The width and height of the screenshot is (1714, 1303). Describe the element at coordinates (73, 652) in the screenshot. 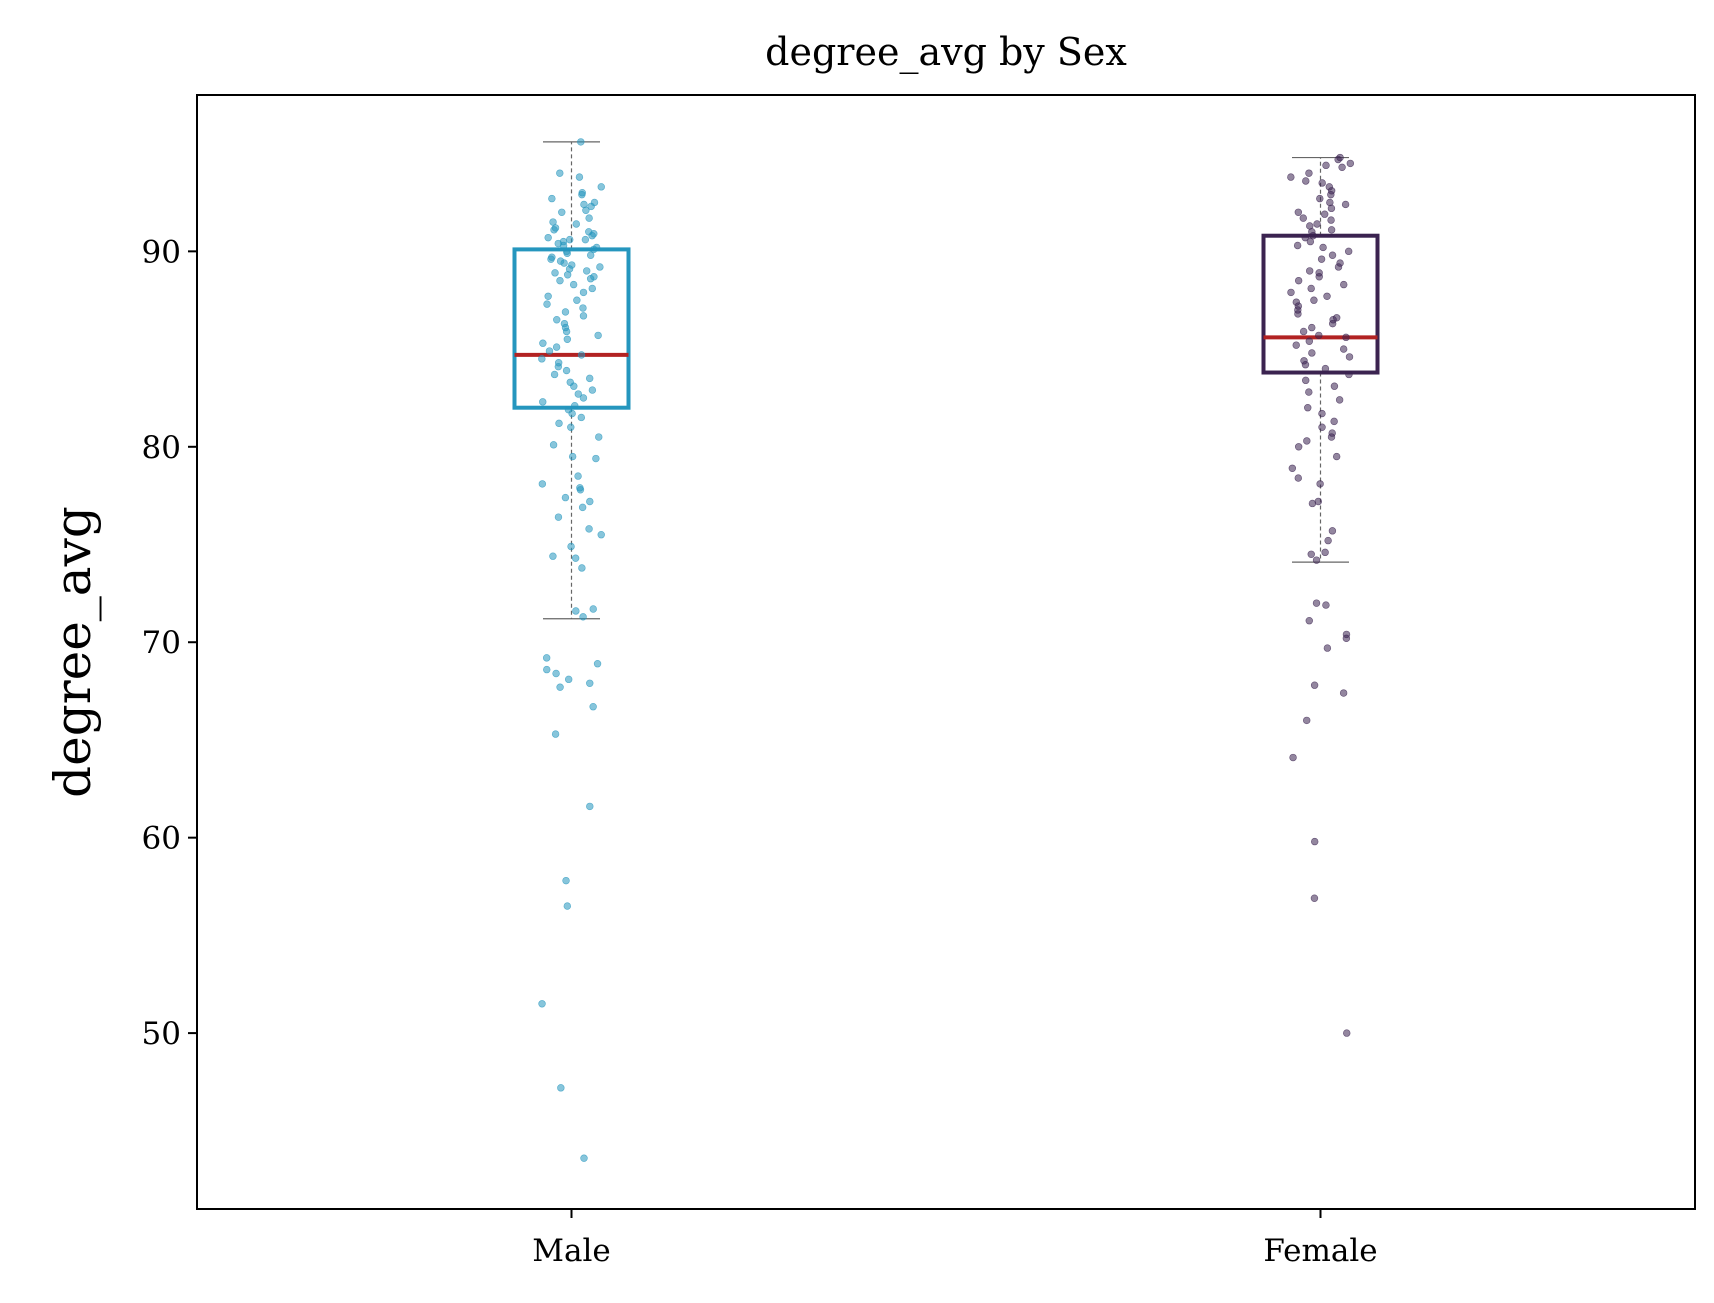

I see `y-axis-label: degree_avg` at that location.